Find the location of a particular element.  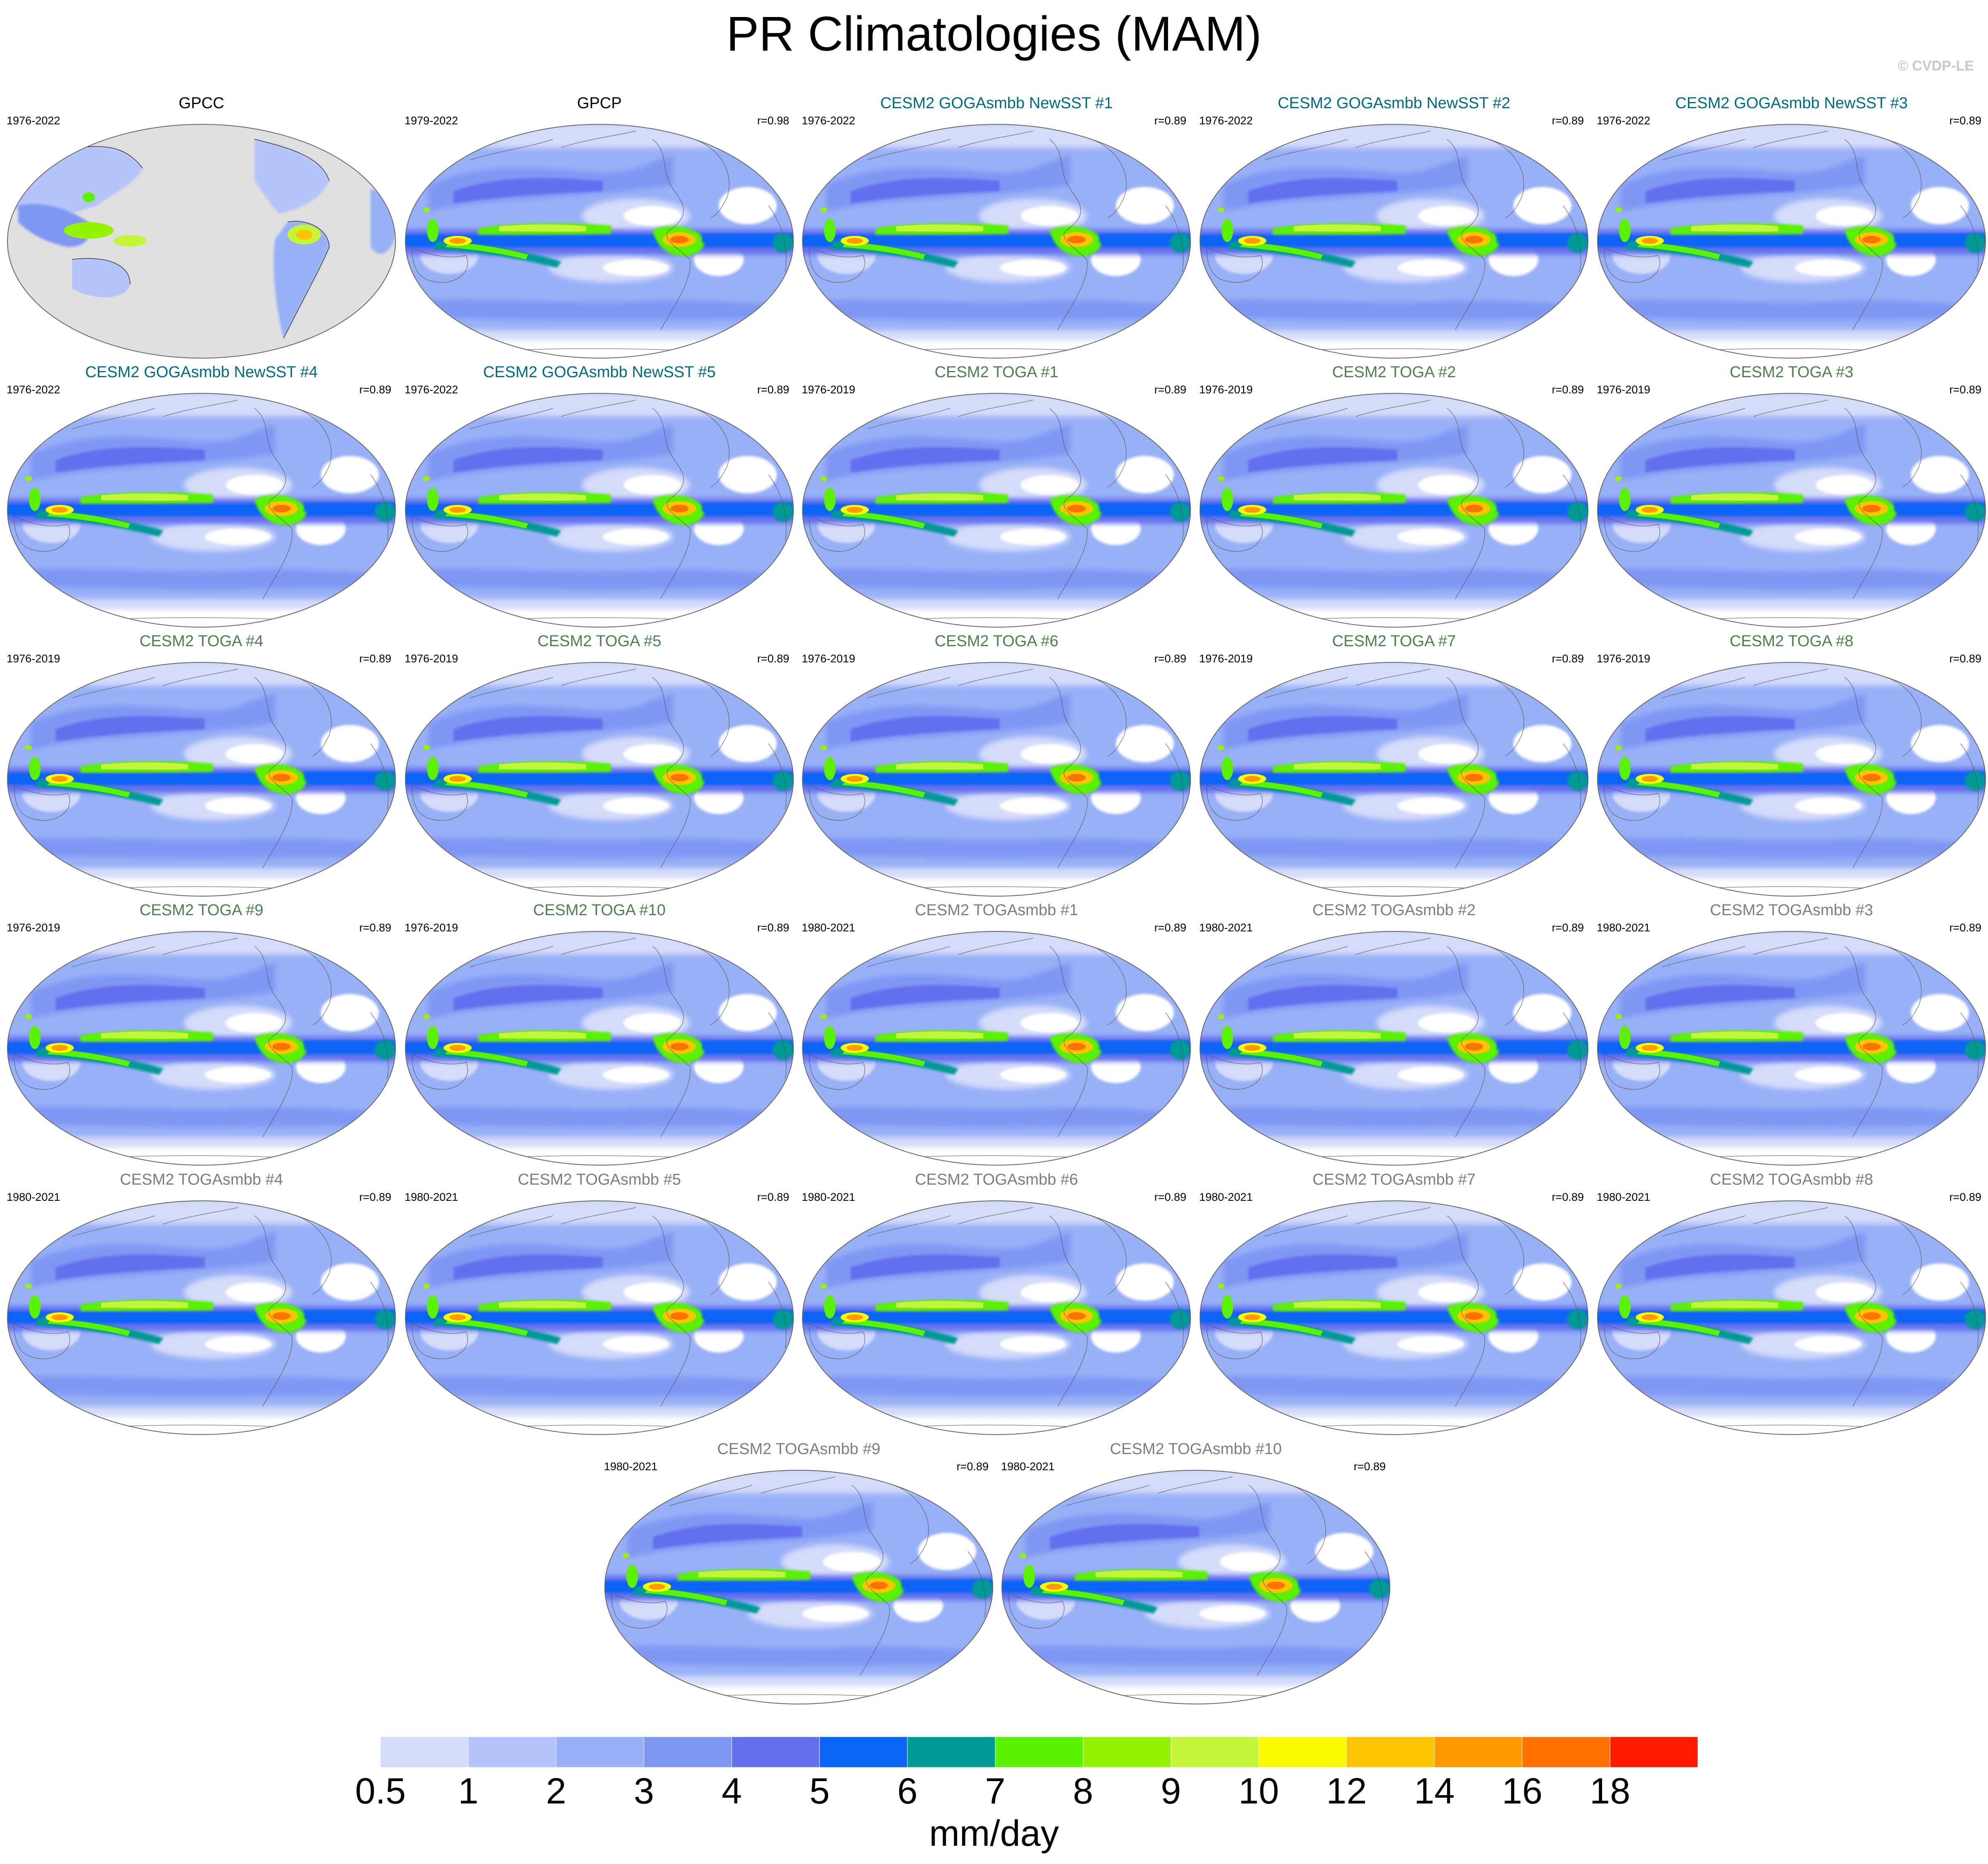

map-panel: CESM2 TOGA #1 1976-2019 r=0.89 is located at coordinates (996, 496).